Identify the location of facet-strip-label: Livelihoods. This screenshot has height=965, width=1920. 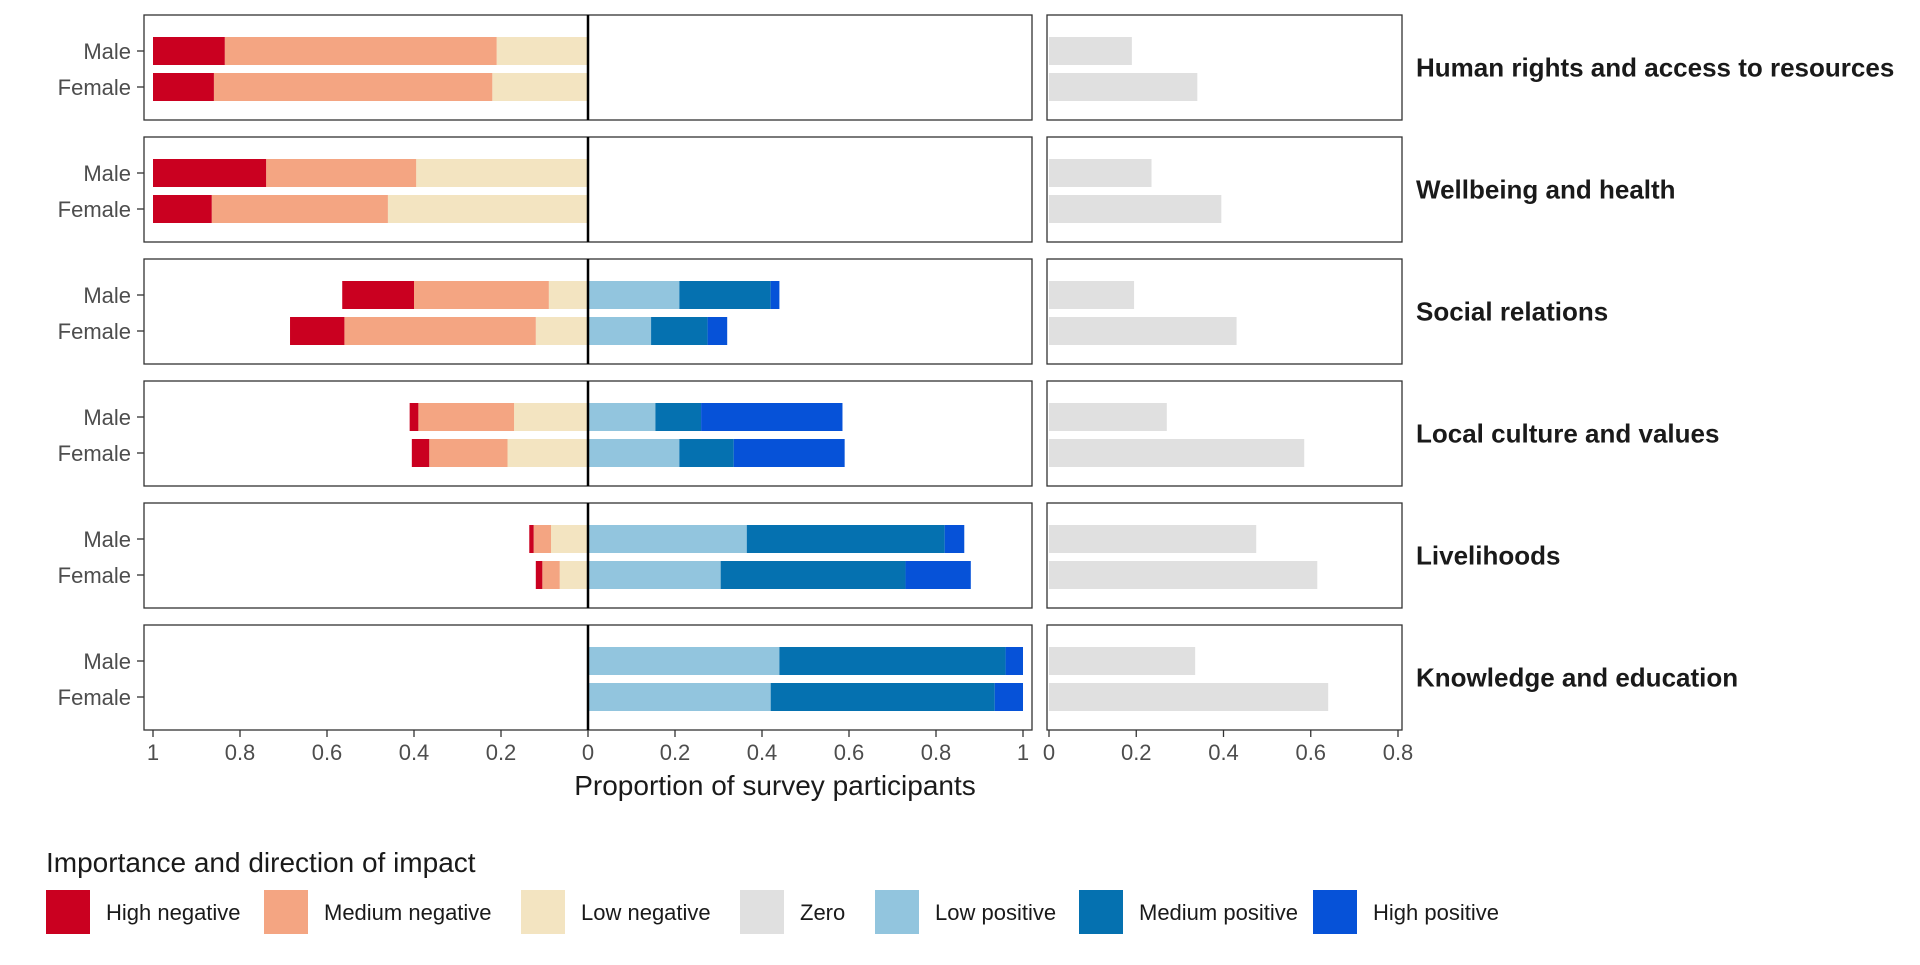
(1488, 556).